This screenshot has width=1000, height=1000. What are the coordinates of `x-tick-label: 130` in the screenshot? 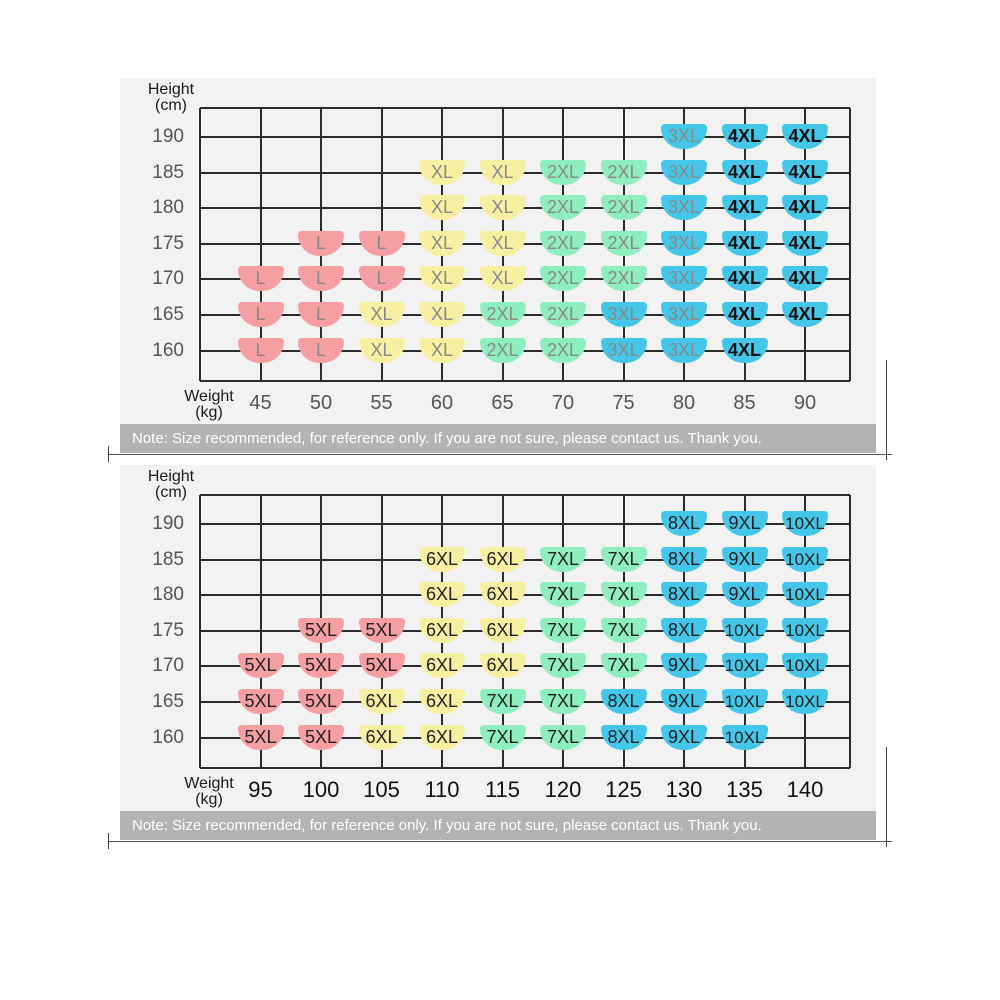 It's located at (684, 789).